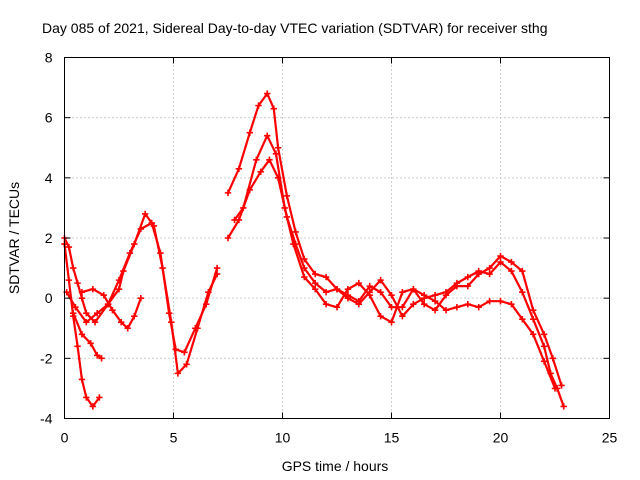  Describe the element at coordinates (65, 438) in the screenshot. I see `x-tick-label: 0` at that location.